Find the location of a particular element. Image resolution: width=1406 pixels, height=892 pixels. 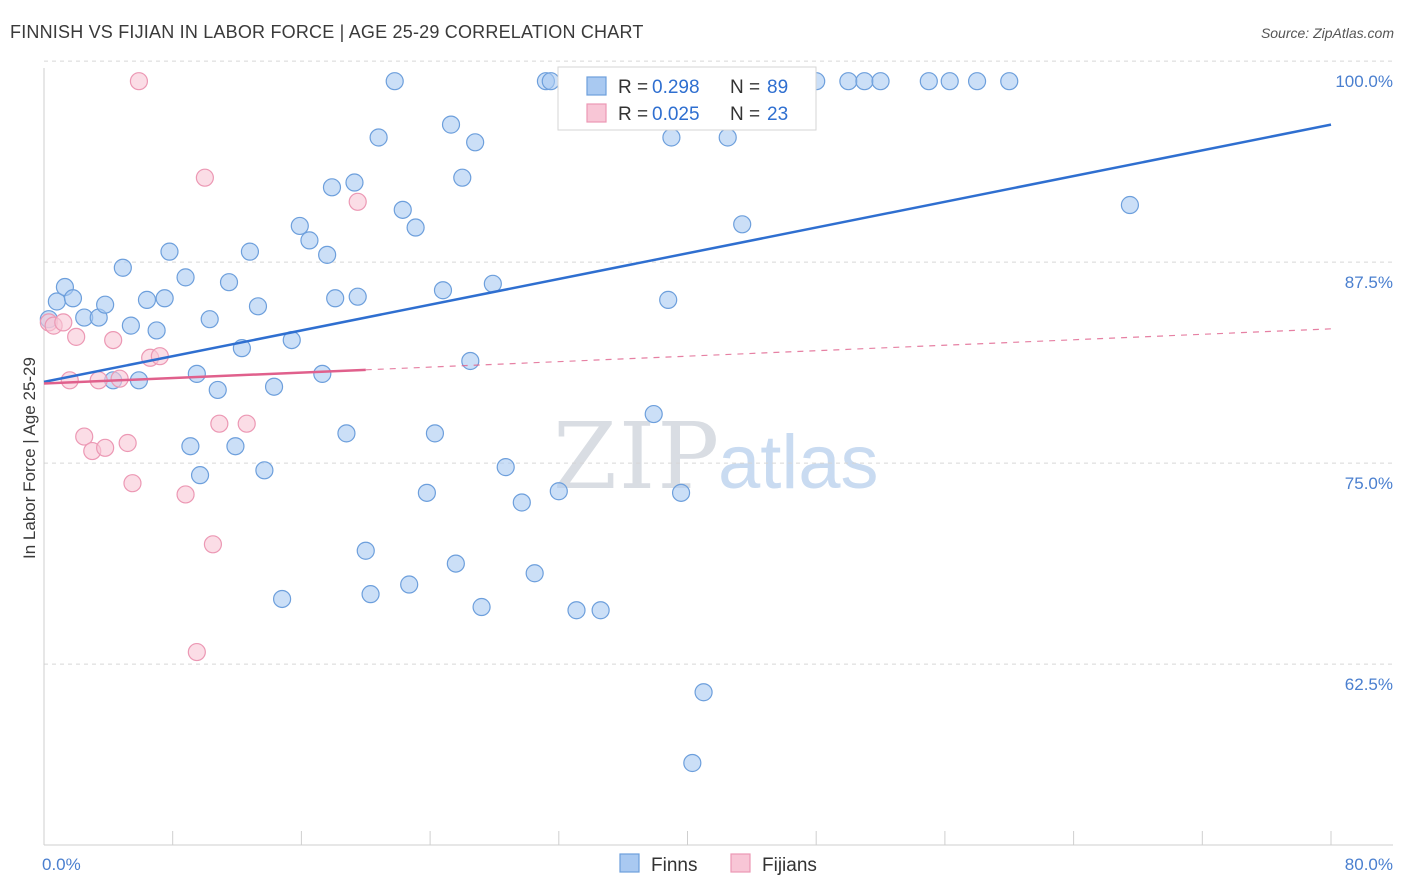

legend-swatch-fijians is located at coordinates (740, 863).